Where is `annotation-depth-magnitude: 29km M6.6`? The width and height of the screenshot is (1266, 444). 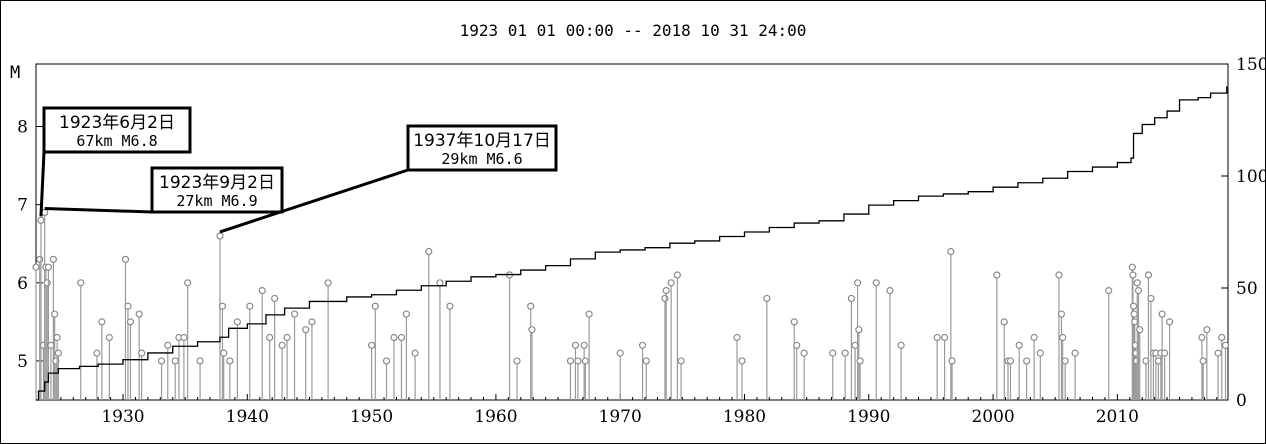
annotation-depth-magnitude: 29km M6.6 is located at coordinates (481, 159).